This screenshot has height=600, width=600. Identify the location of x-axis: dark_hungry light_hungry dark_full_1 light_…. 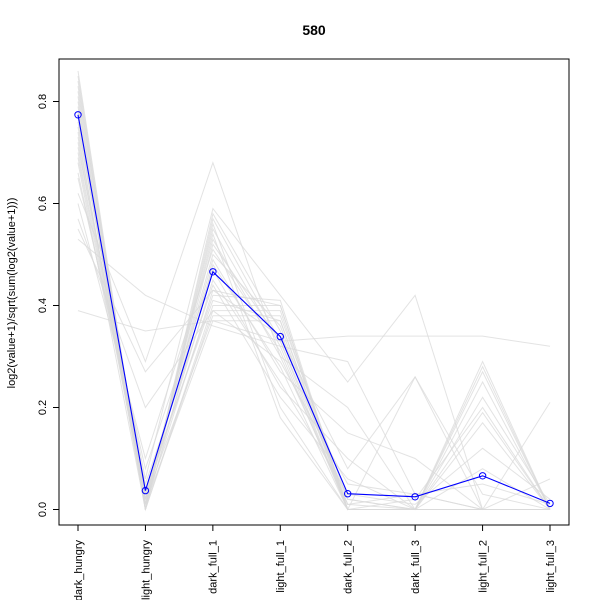
(315, 562).